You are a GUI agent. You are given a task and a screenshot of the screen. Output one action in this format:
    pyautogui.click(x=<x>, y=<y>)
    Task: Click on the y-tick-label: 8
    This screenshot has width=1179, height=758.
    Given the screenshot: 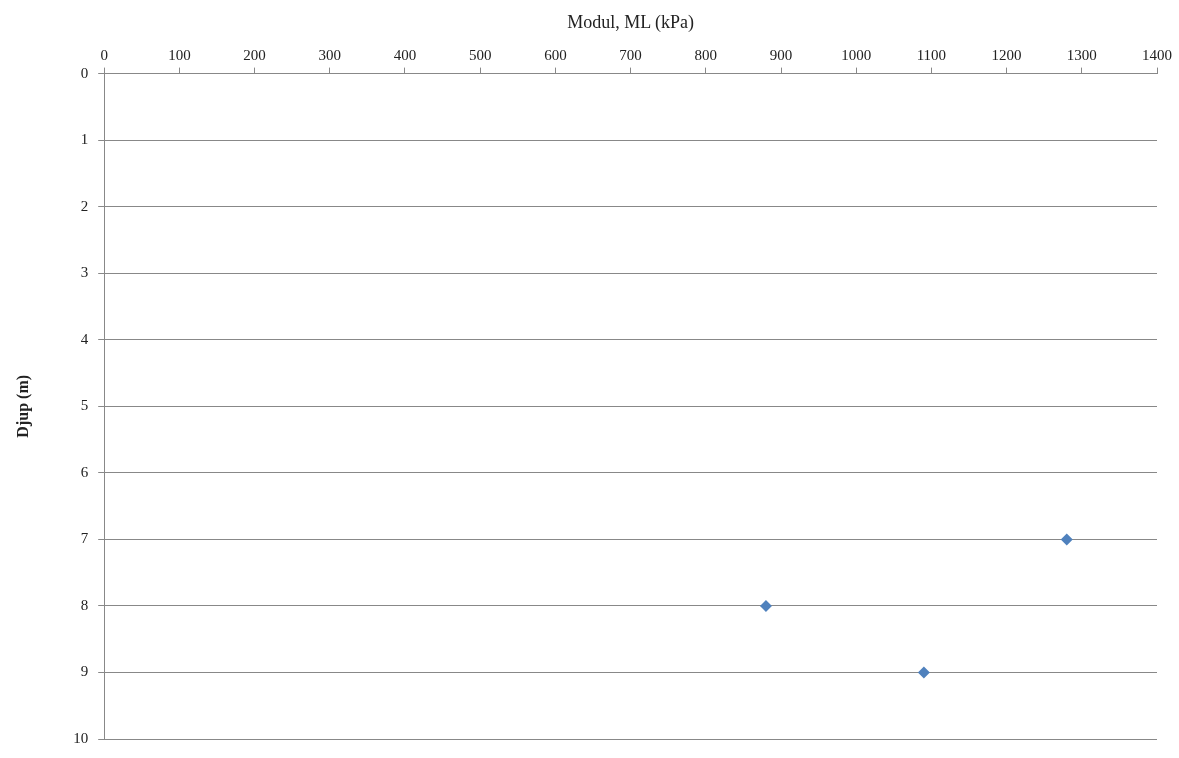 What is the action you would take?
    pyautogui.click(x=84, y=604)
    